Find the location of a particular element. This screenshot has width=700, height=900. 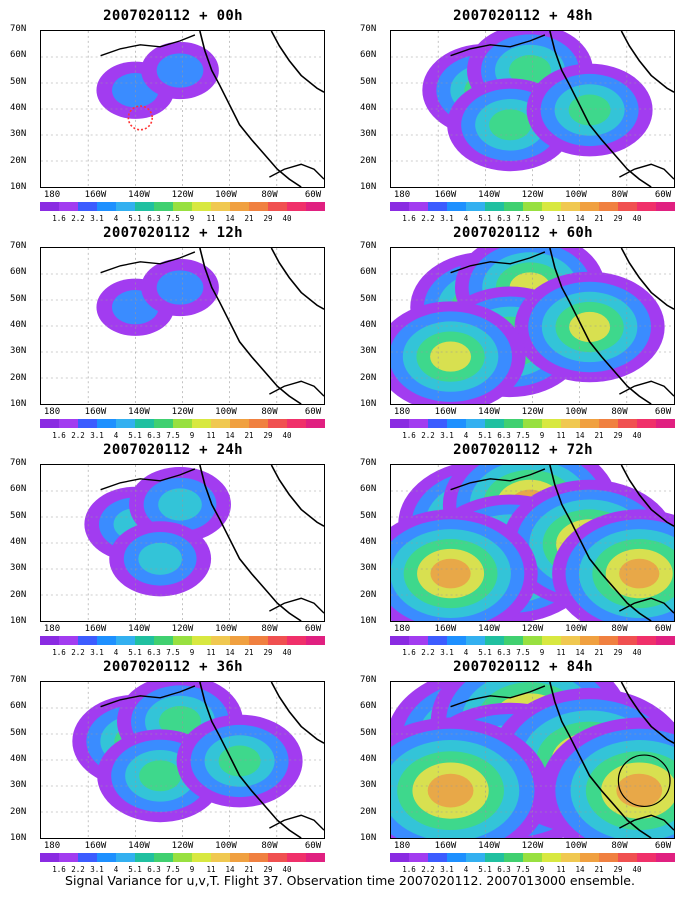

colorbar-label: 21 is located at coordinates (249, 869).